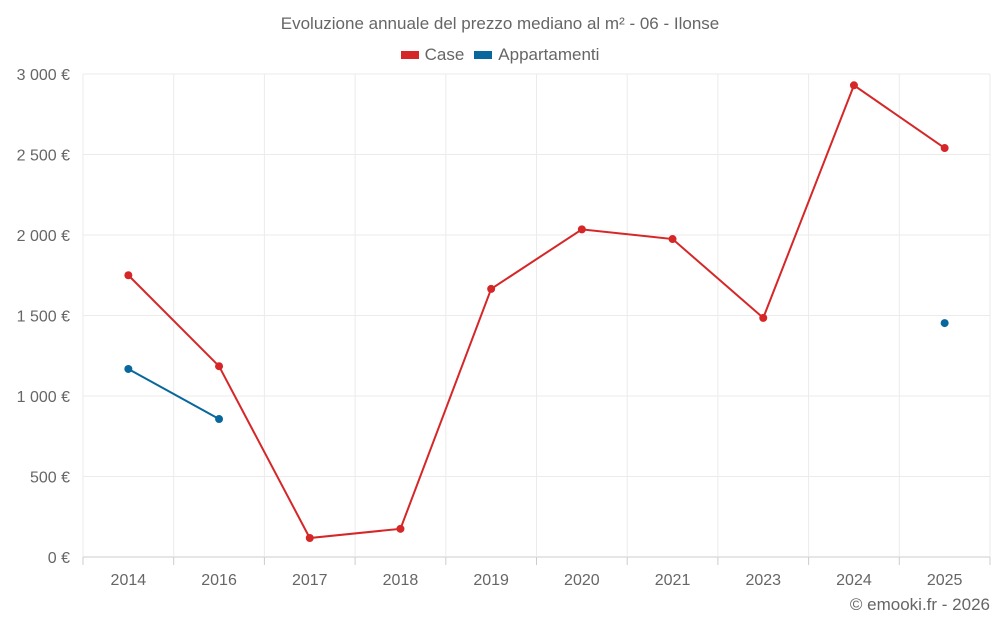 Image resolution: width=1000 pixels, height=625 pixels. Describe the element at coordinates (483, 55) in the screenshot. I see `legend-swatch-appartamenti` at that location.